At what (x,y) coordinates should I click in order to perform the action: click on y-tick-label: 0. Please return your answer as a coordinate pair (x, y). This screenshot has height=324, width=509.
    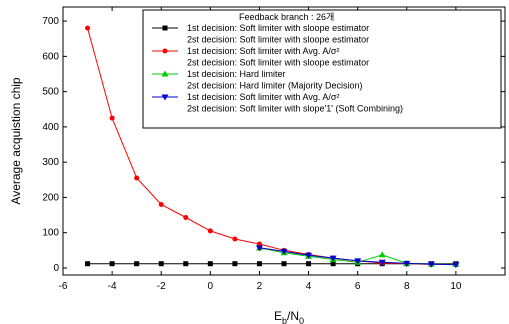
    Looking at the image, I should click on (56, 268).